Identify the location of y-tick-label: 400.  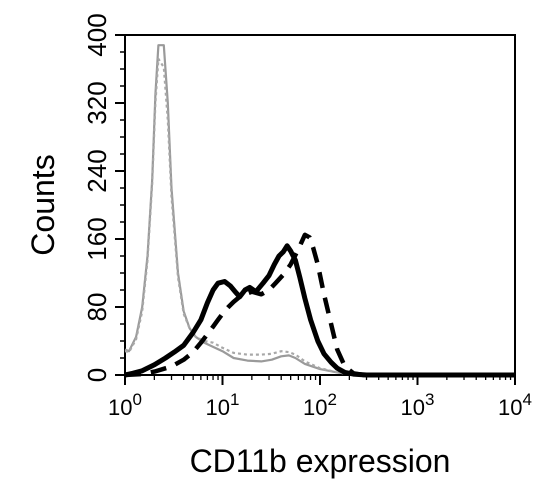
(97, 34).